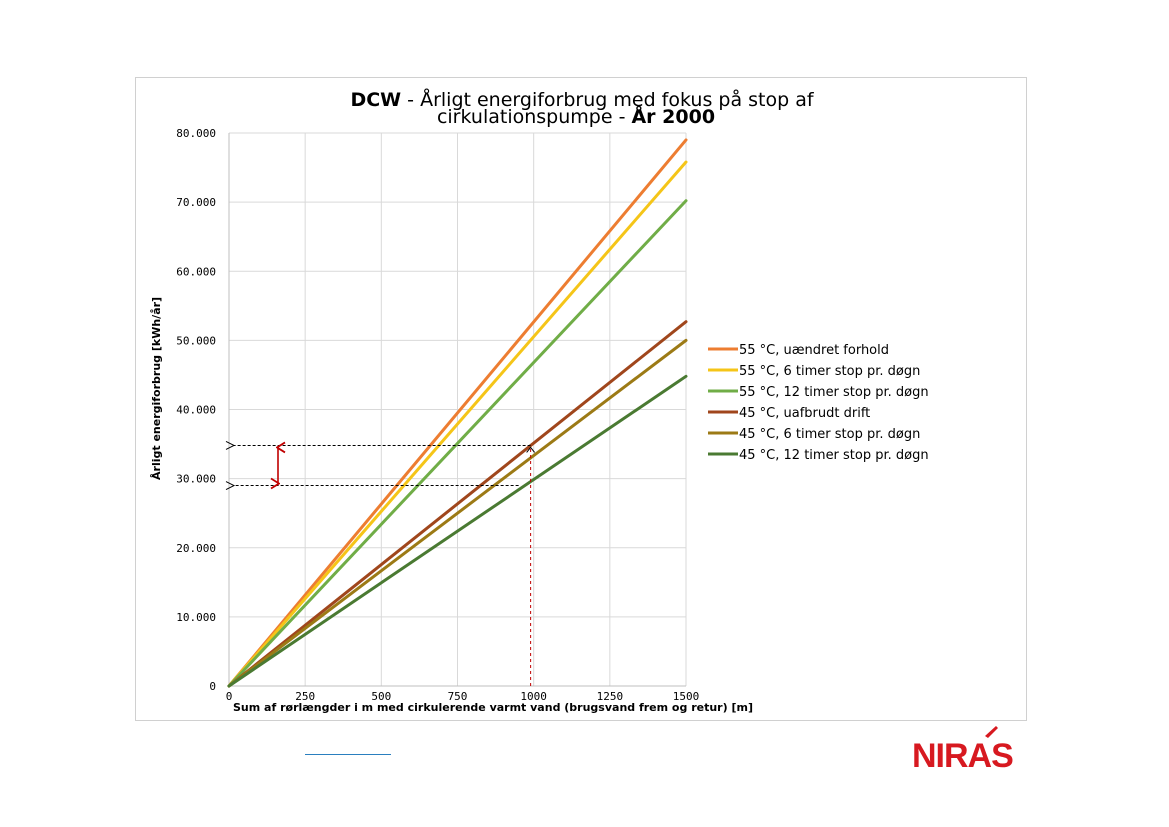 This screenshot has width=1169, height=827. I want to click on chart-title-line-2: cirkulationspumpe - År 2000, so click(576, 116).